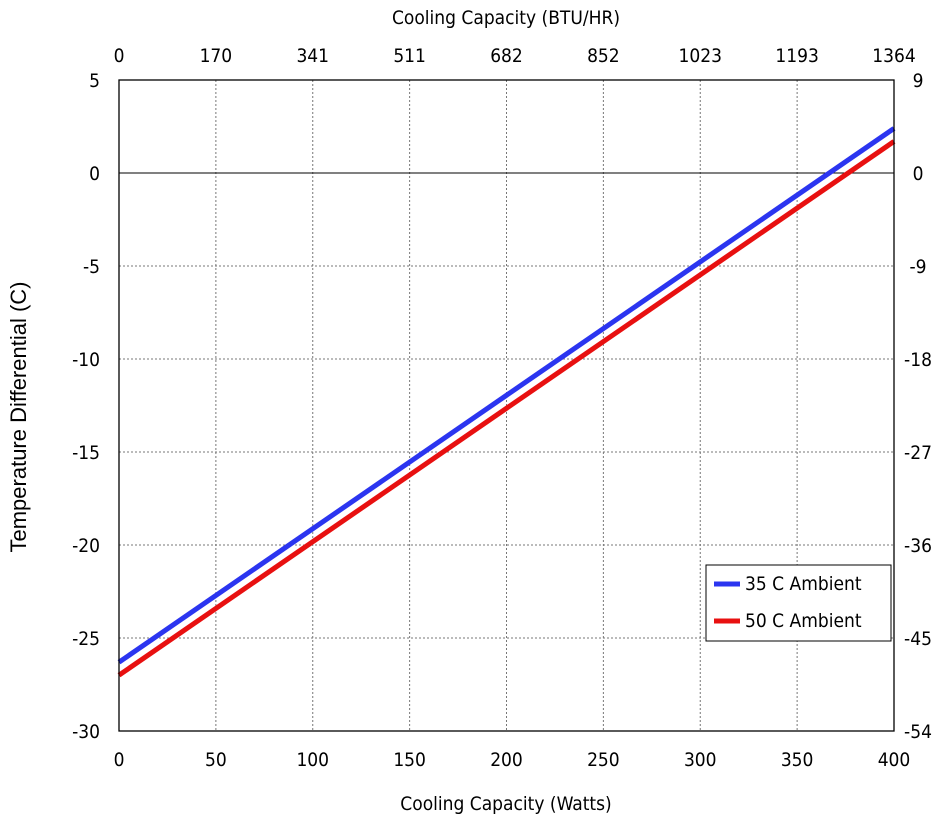 The width and height of the screenshot is (948, 818). I want to click on legend-label-50c: 50 C Ambient, so click(803, 621).